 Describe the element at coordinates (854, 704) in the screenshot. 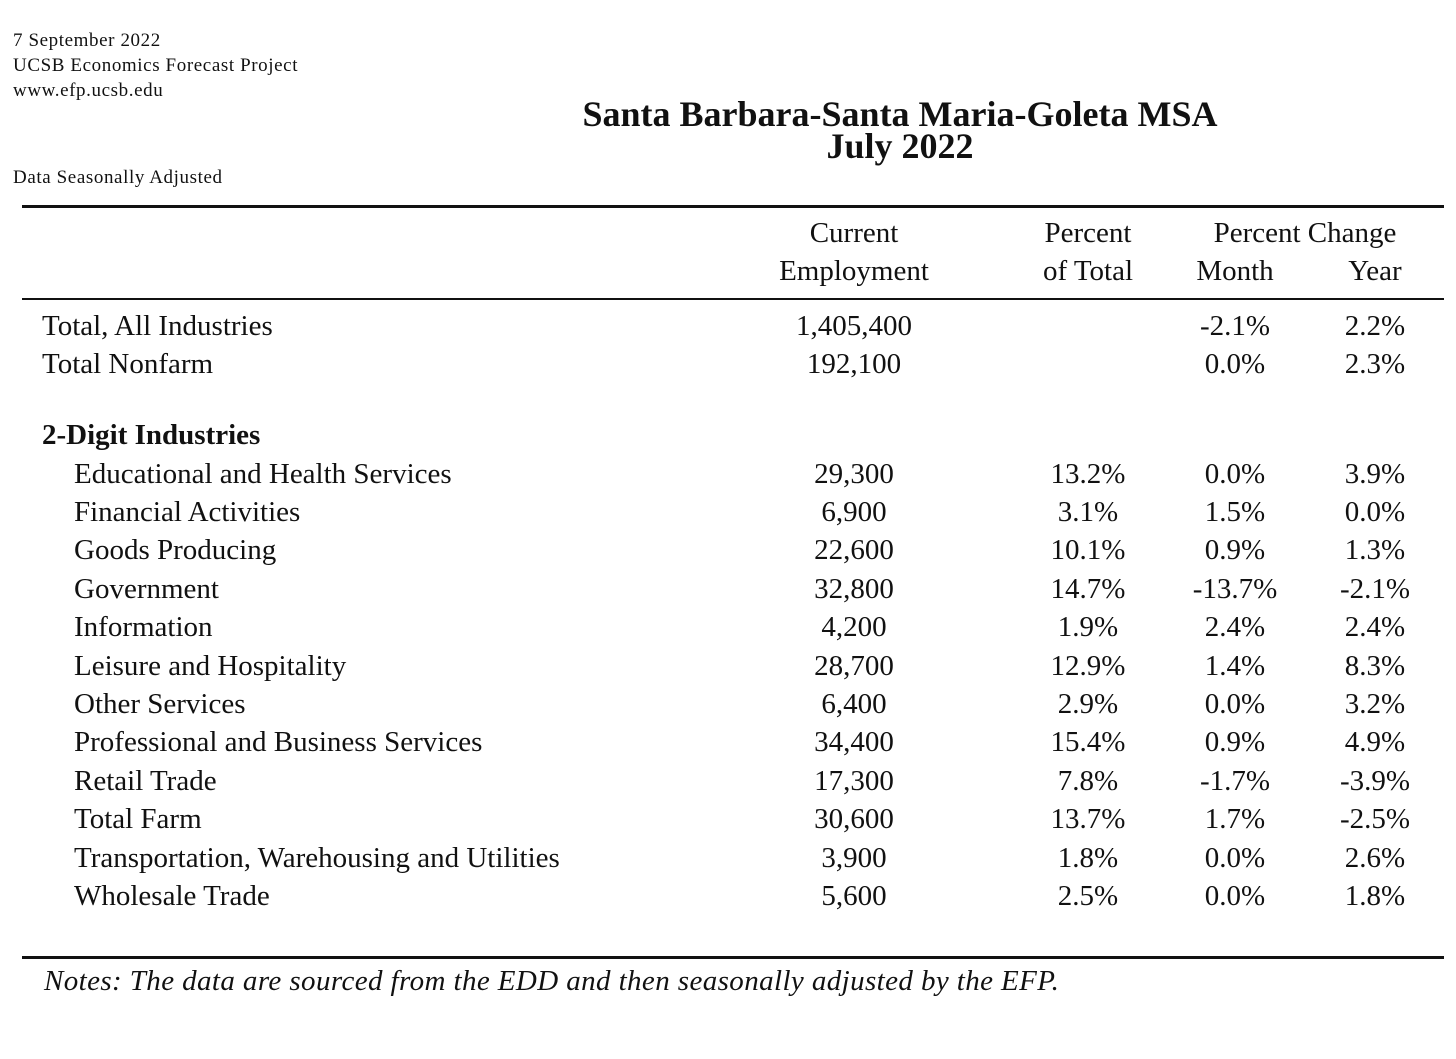

I see `row-employment: 6,400` at that location.